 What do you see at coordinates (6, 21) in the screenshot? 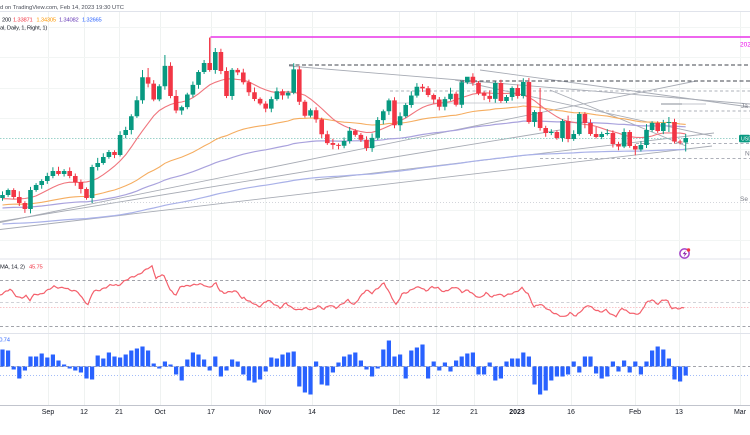
I see `svg-text: 200` at bounding box center [6, 21].